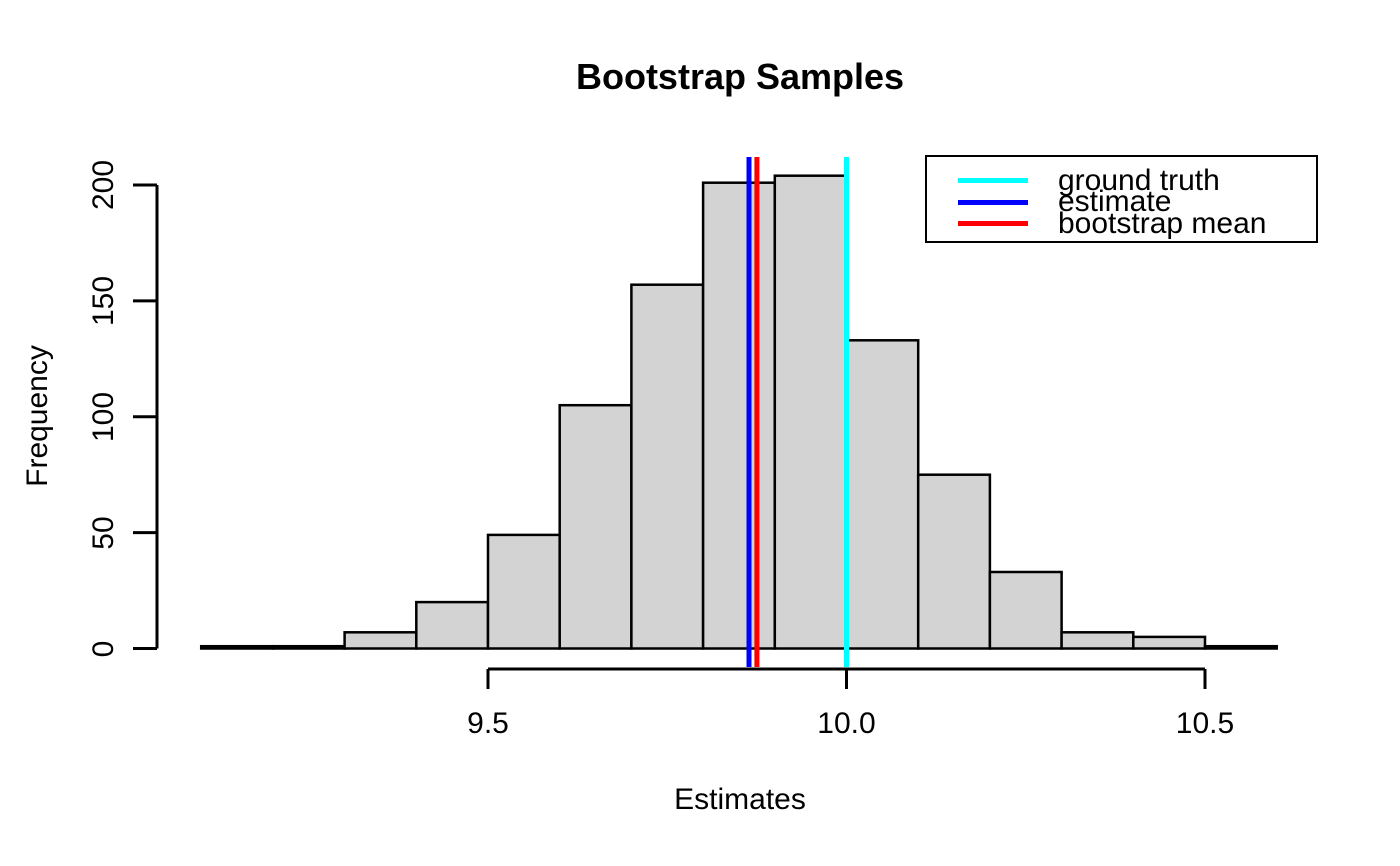 The image size is (1400, 866). I want to click on y-tick-label: 150, so click(103, 300).